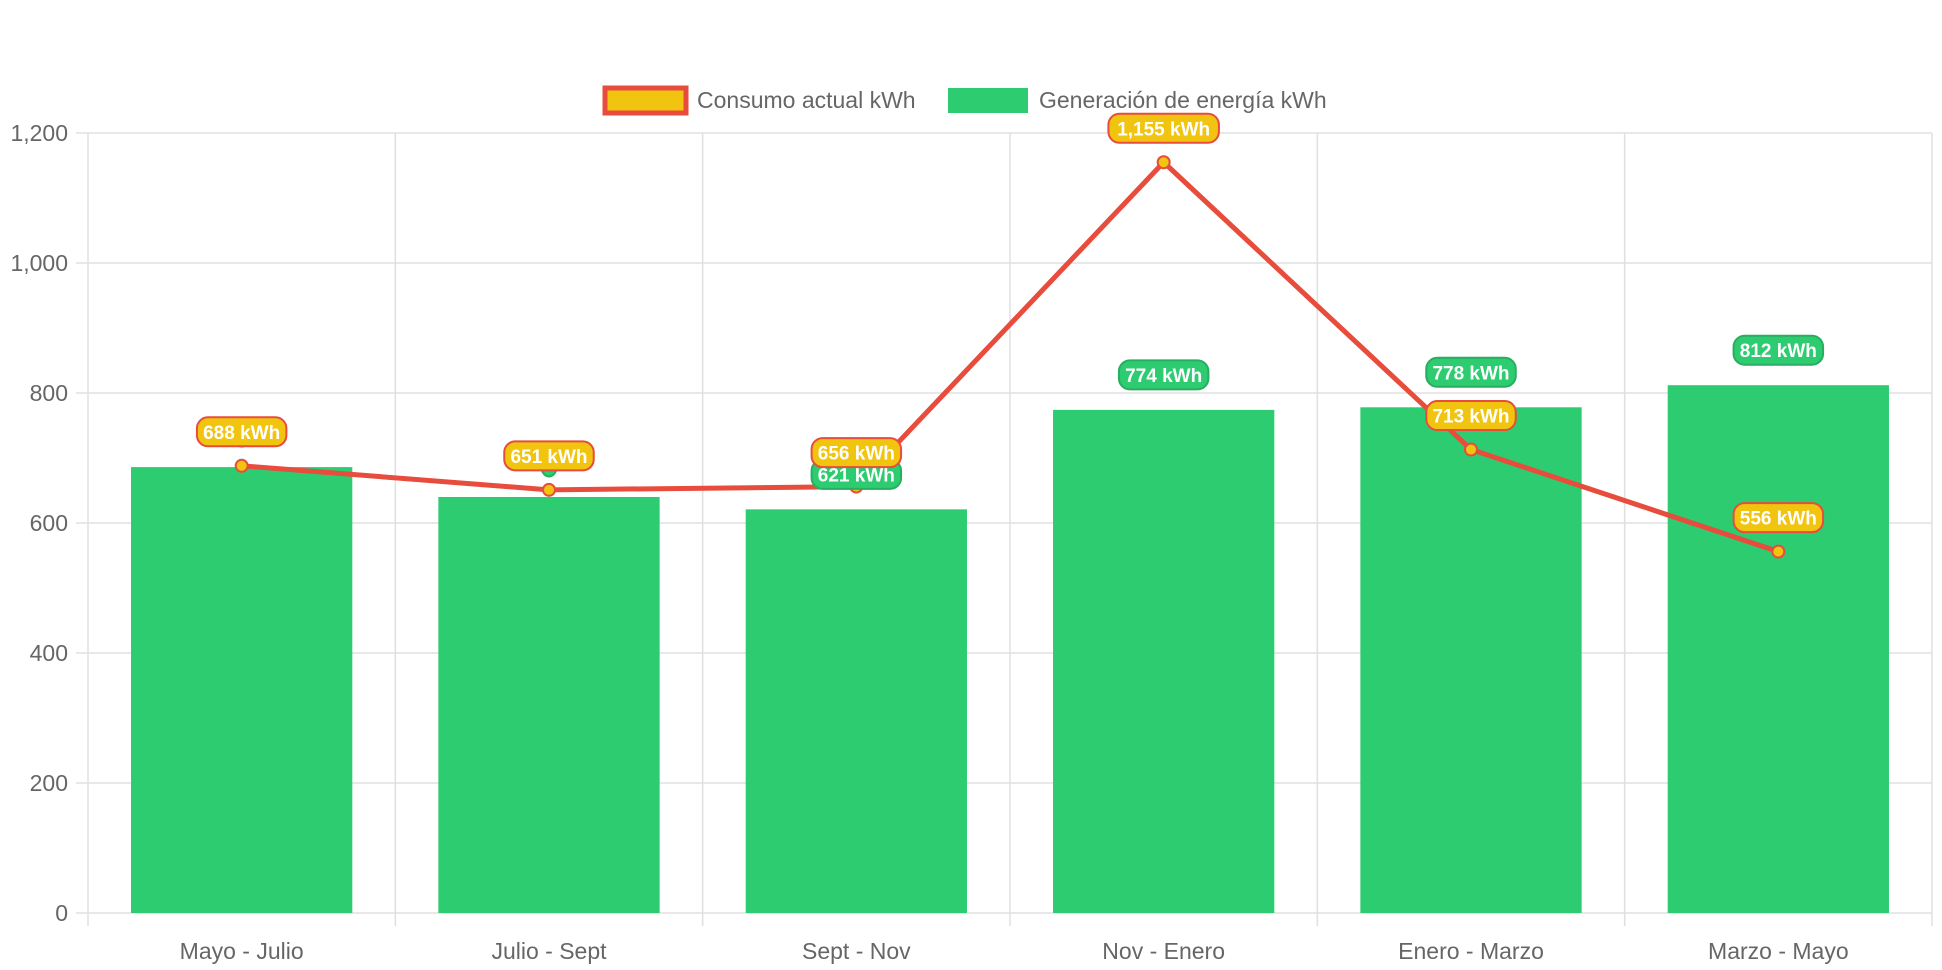  What do you see at coordinates (1183, 100) in the screenshot?
I see `legend-label-generacion: Generación de energía kWh` at bounding box center [1183, 100].